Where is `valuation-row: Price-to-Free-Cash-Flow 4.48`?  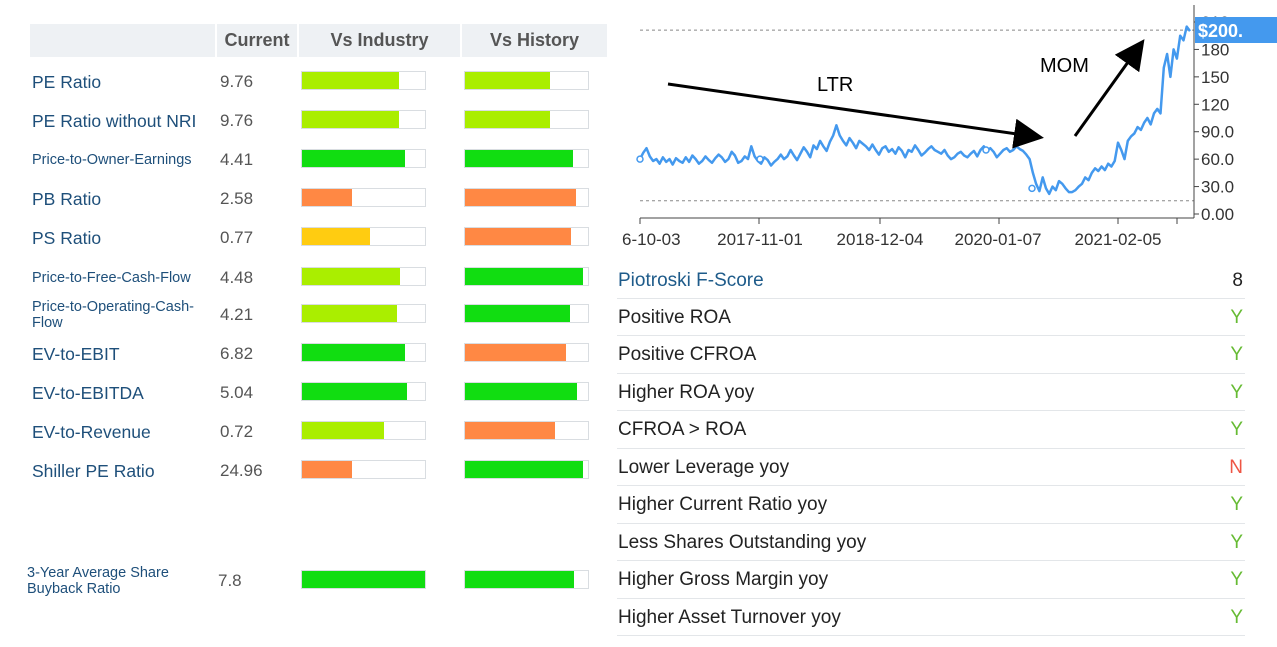
valuation-row: Price-to-Free-Cash-Flow 4.48 is located at coordinates (318, 277).